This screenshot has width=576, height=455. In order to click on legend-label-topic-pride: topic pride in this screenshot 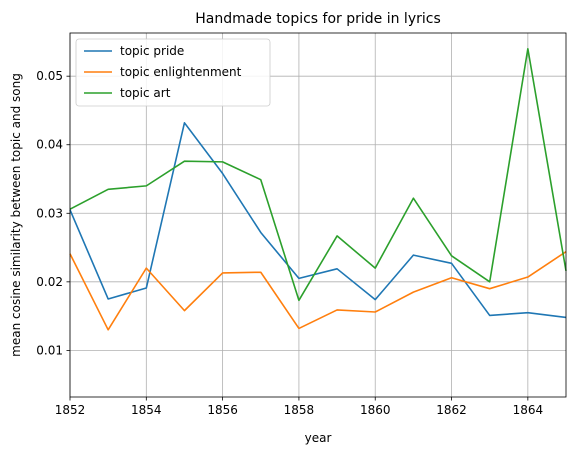, I will do `click(152, 51)`.